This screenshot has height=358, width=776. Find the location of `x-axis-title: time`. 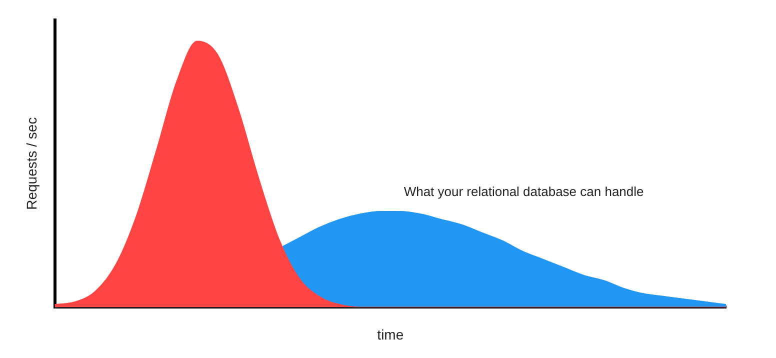

x-axis-title: time is located at coordinates (390, 334).